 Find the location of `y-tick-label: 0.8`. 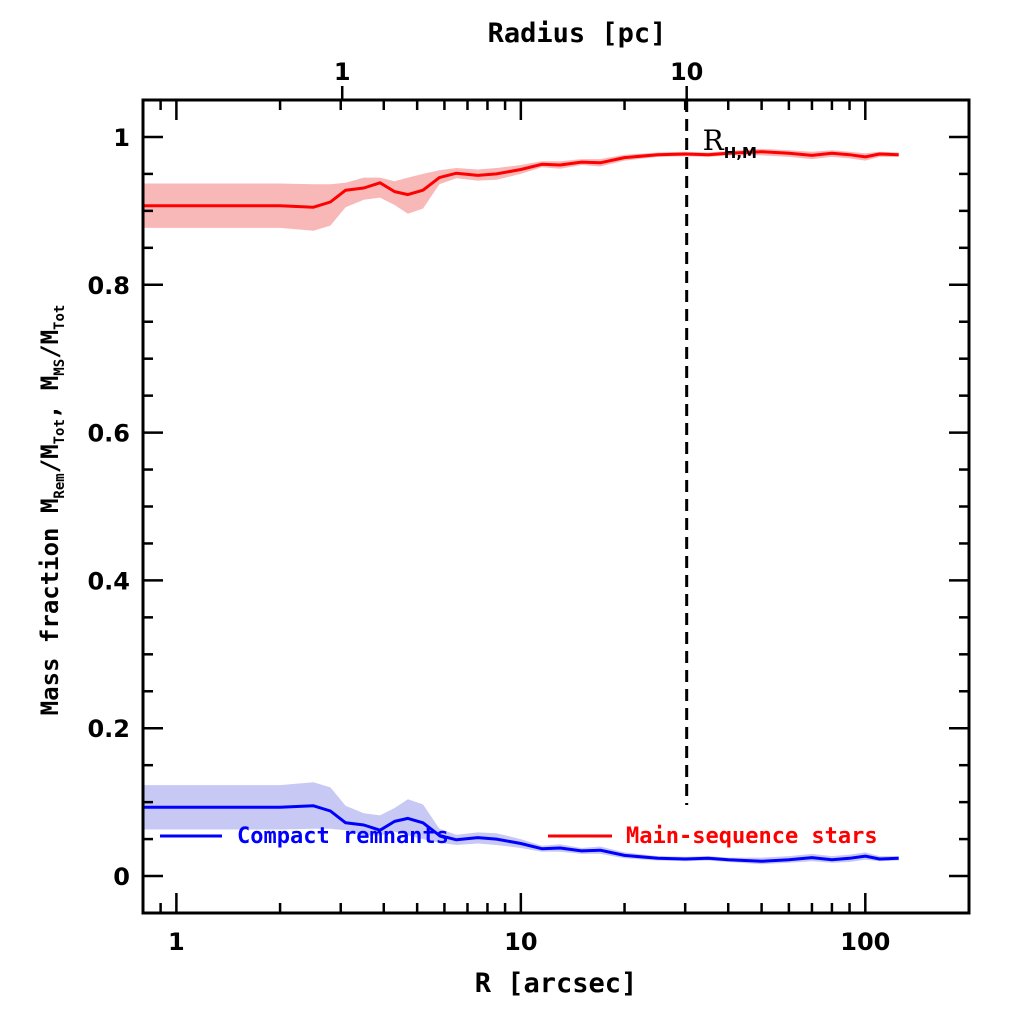

y-tick-label: 0.8 is located at coordinates (108, 286).